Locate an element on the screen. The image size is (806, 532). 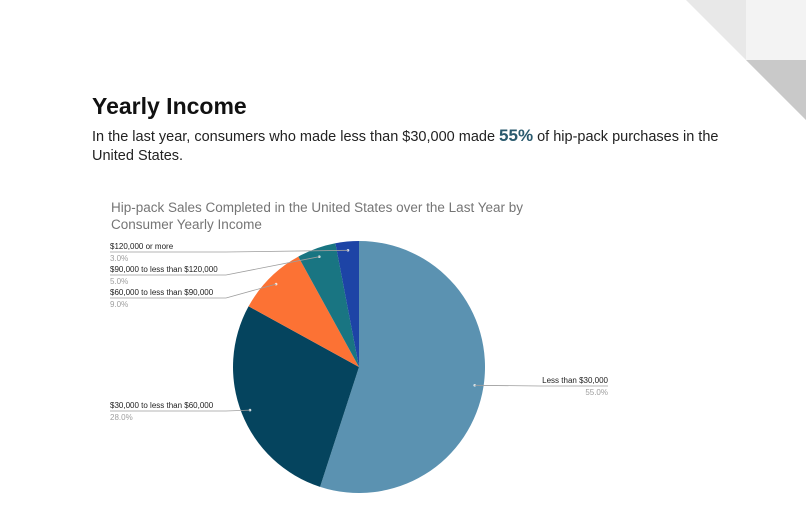
slice-label: $90,000 to less than $120,000 is located at coordinates (164, 269).